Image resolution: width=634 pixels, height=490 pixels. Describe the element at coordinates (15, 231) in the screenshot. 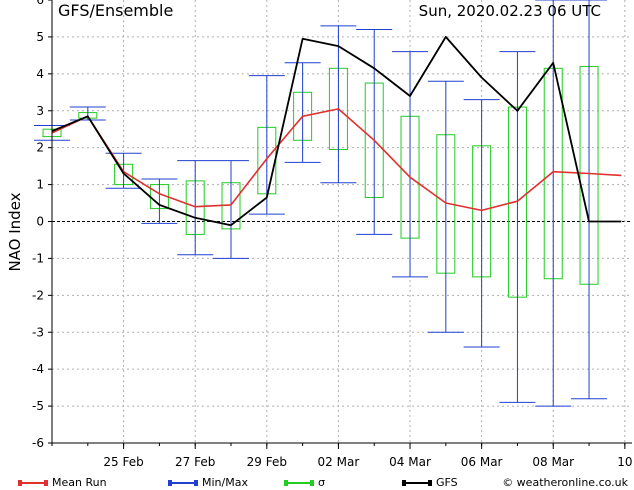

I see `y-axis-label: NAO Index` at that location.